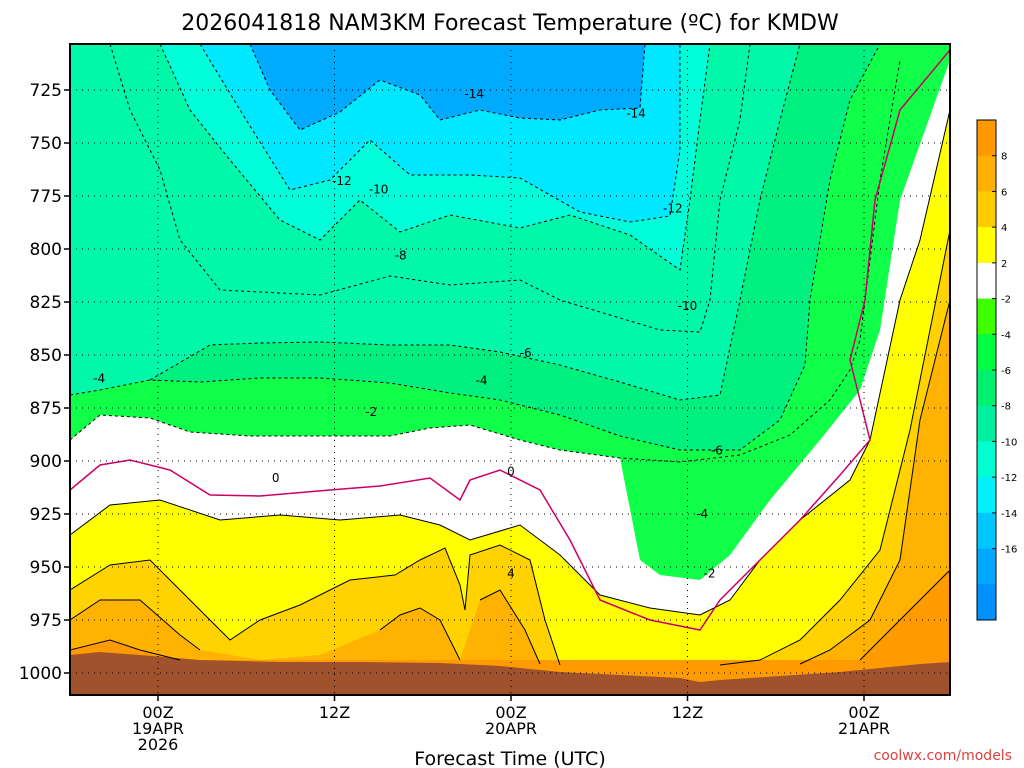  Describe the element at coordinates (1006, 407) in the screenshot. I see `colorbar-label: -8` at that location.